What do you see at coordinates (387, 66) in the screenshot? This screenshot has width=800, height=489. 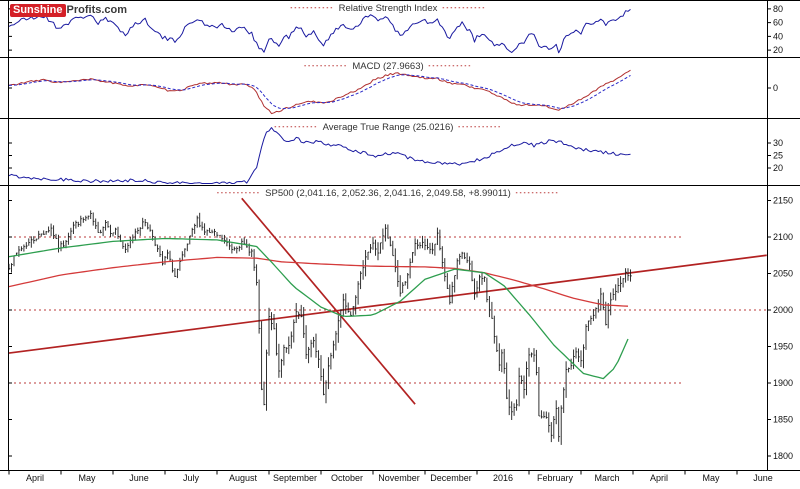 I see `macd-title: MACD (27.9663)` at bounding box center [387, 66].